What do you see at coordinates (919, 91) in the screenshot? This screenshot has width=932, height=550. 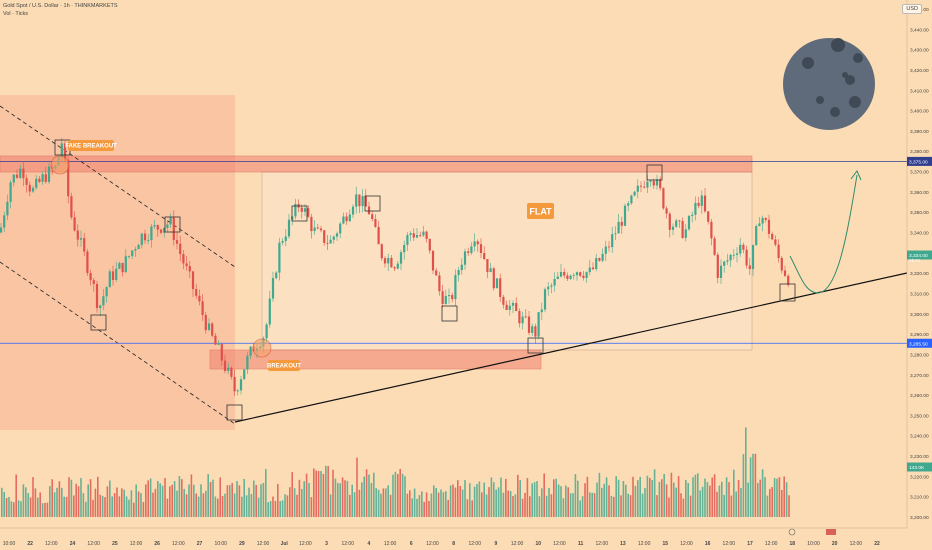 I see `price-tick-label: 3,410.00` at bounding box center [919, 91].